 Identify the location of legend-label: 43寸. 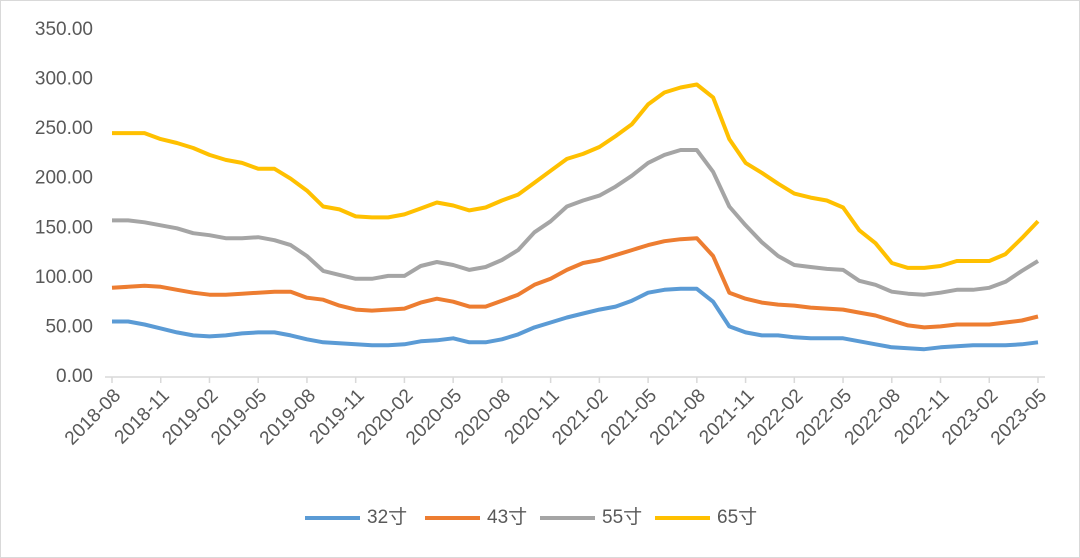
(507, 517).